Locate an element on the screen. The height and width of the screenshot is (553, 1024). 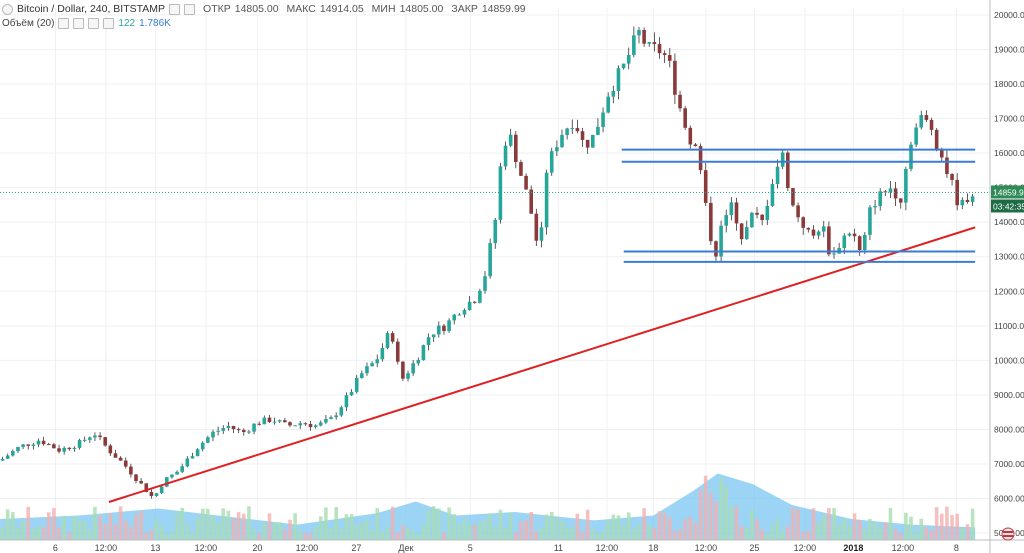
volume-more-icon is located at coordinates (109, 23).